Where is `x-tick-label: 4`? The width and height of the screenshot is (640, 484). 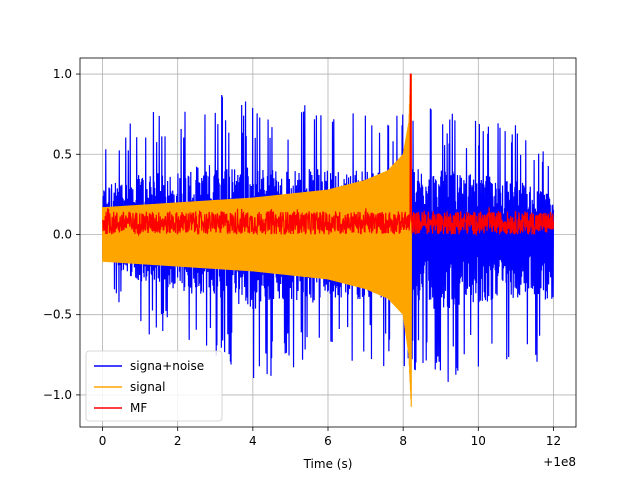 x-tick-label: 4 is located at coordinates (253, 441).